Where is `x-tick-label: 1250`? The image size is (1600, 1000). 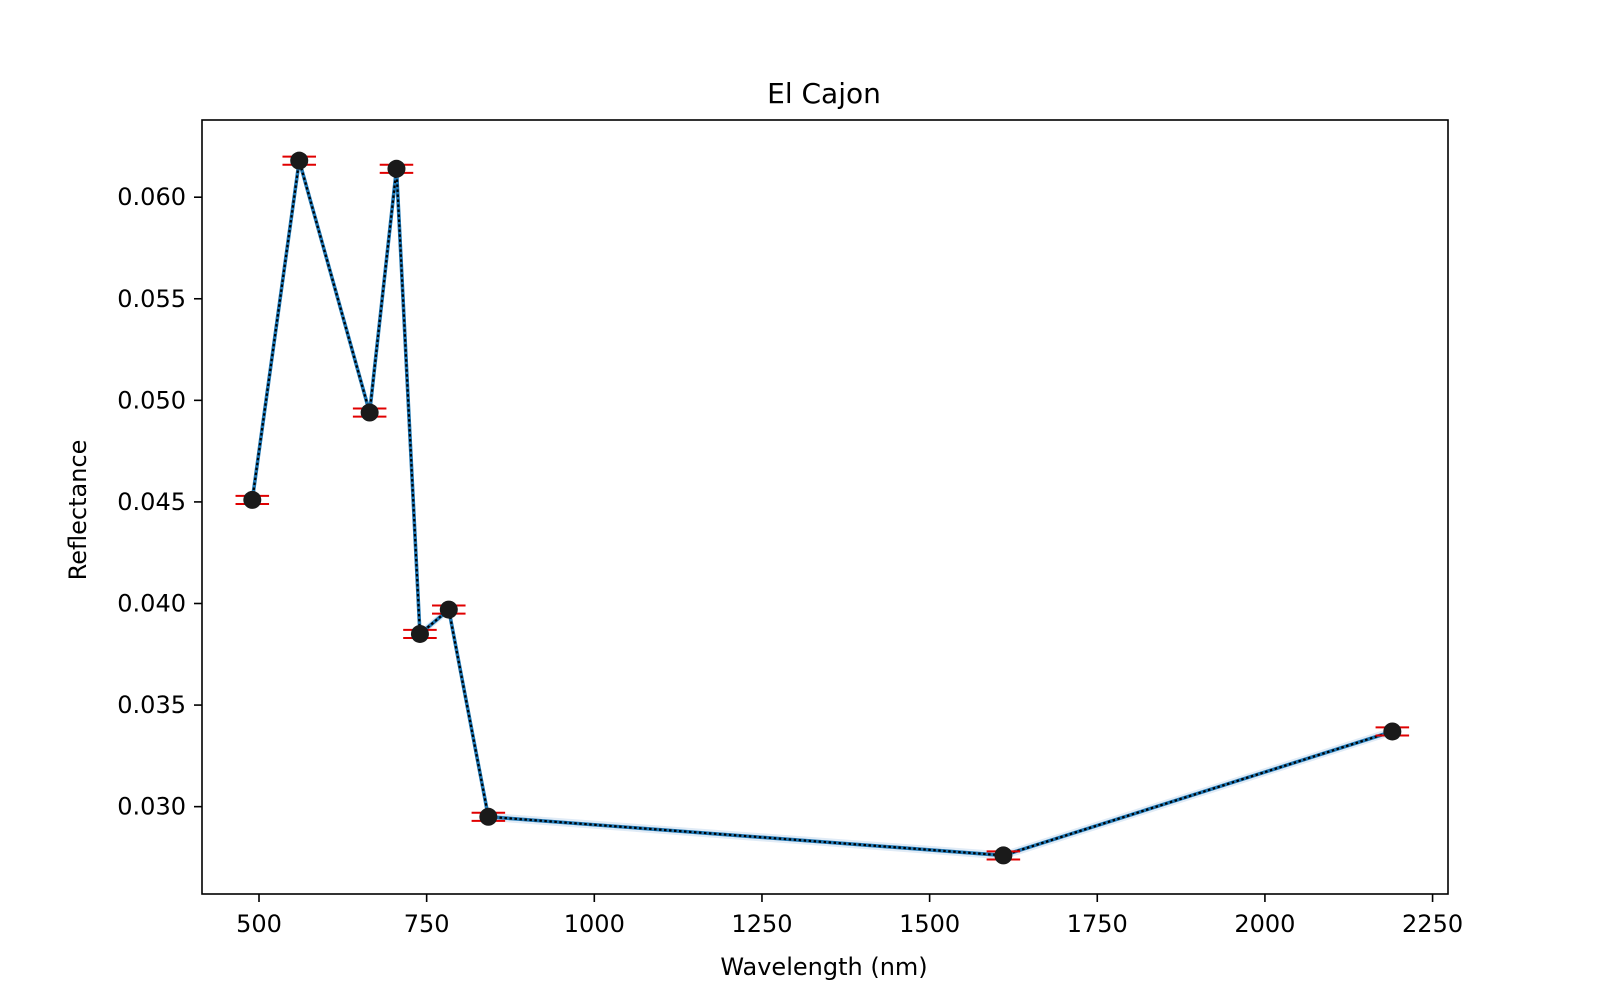
x-tick-label: 1250 is located at coordinates (761, 924).